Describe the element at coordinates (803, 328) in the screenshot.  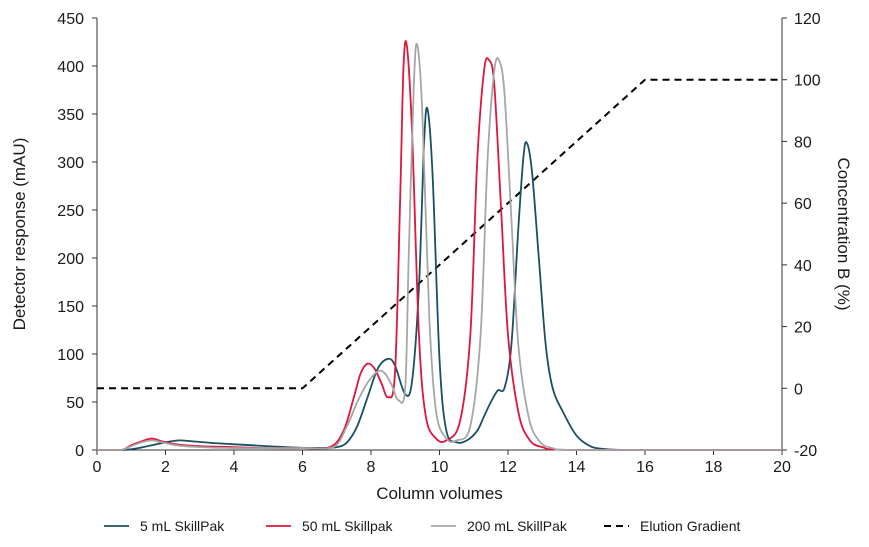
I see `y2-tick-label: 20` at that location.